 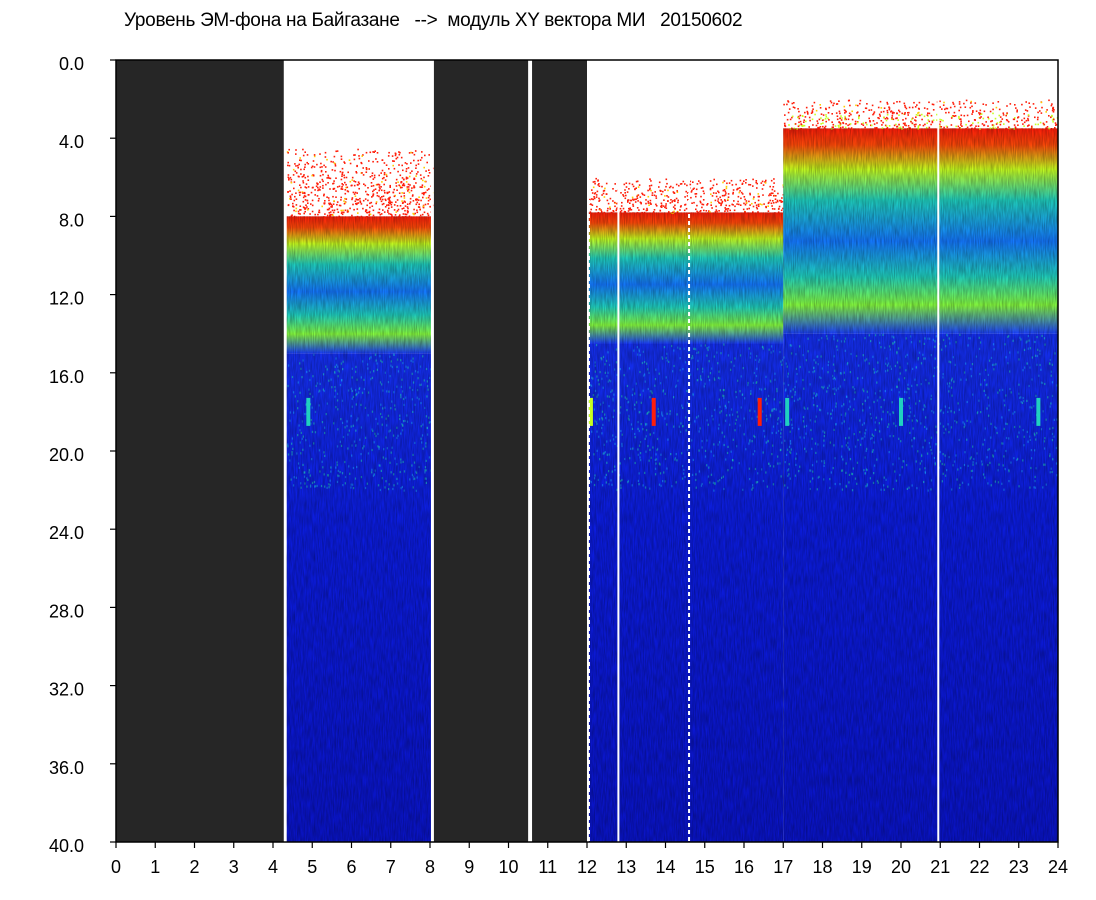 I want to click on x-tick-label-9: 9, so click(x=469, y=867).